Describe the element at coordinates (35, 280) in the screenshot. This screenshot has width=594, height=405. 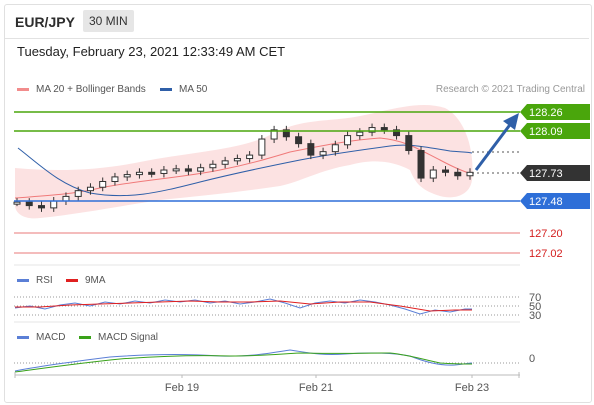
I see `legend-rsi: RSI` at that location.